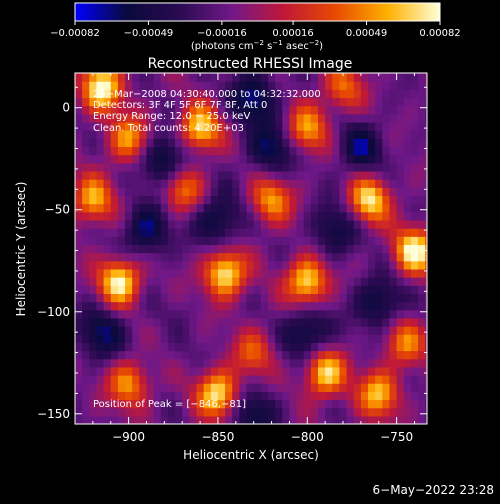  I want to click on colorbar-tick-label: 0.00049, so click(366, 33).